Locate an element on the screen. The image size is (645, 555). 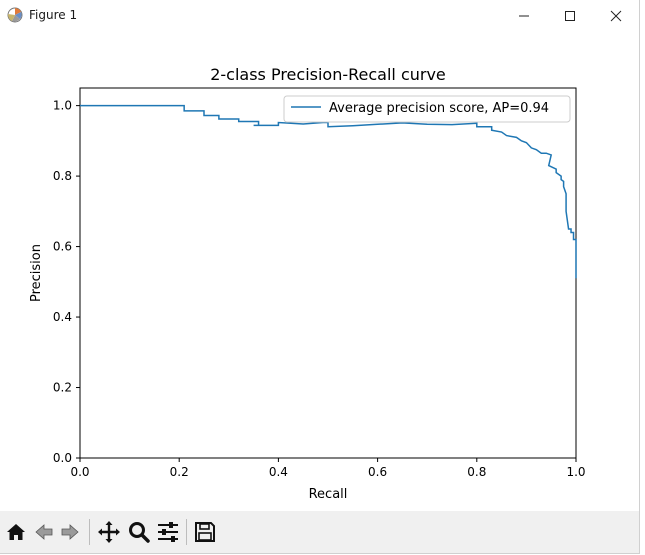
close-button is located at coordinates (616, 16).